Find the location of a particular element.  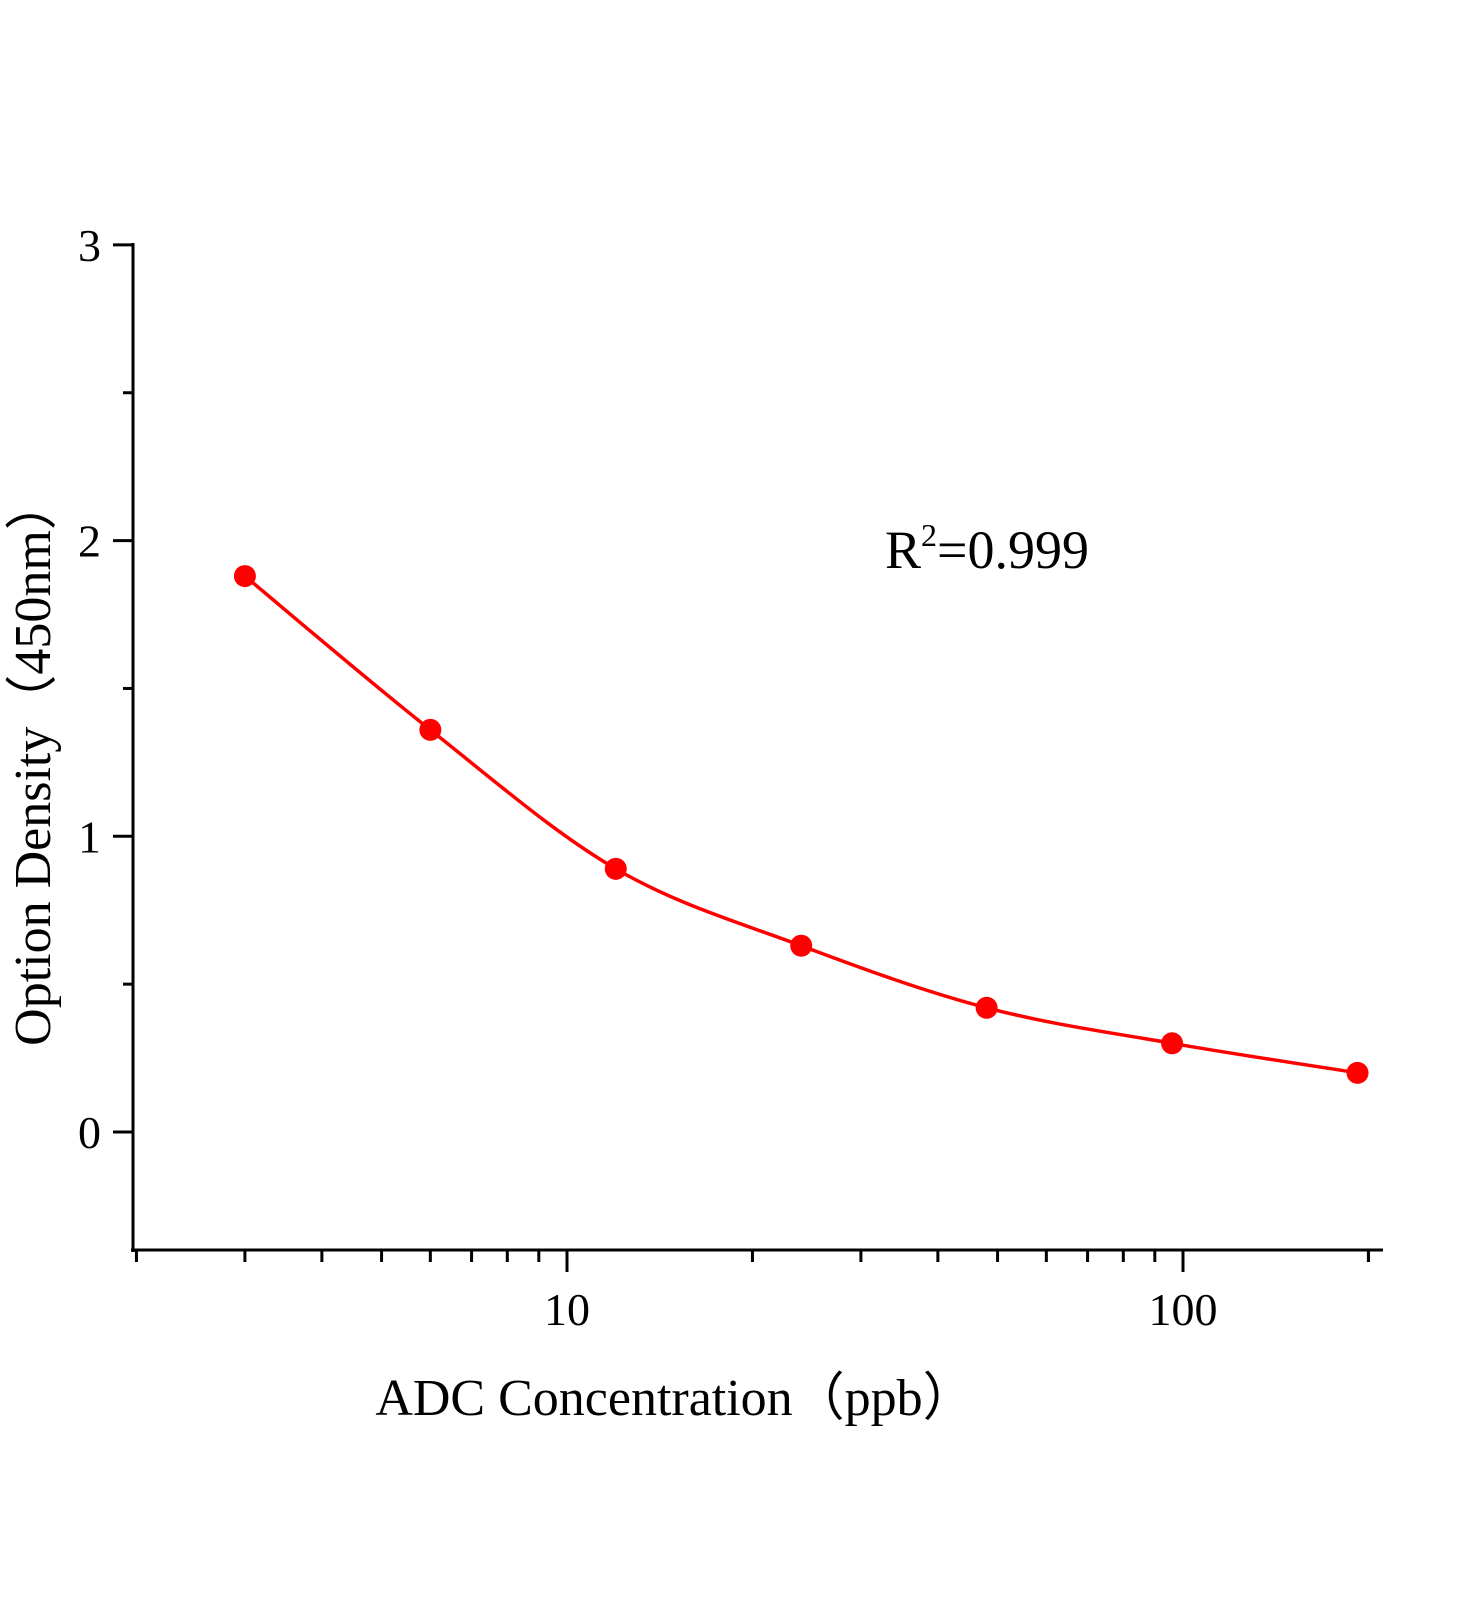

x-tick-label: 10 is located at coordinates (567, 1309).